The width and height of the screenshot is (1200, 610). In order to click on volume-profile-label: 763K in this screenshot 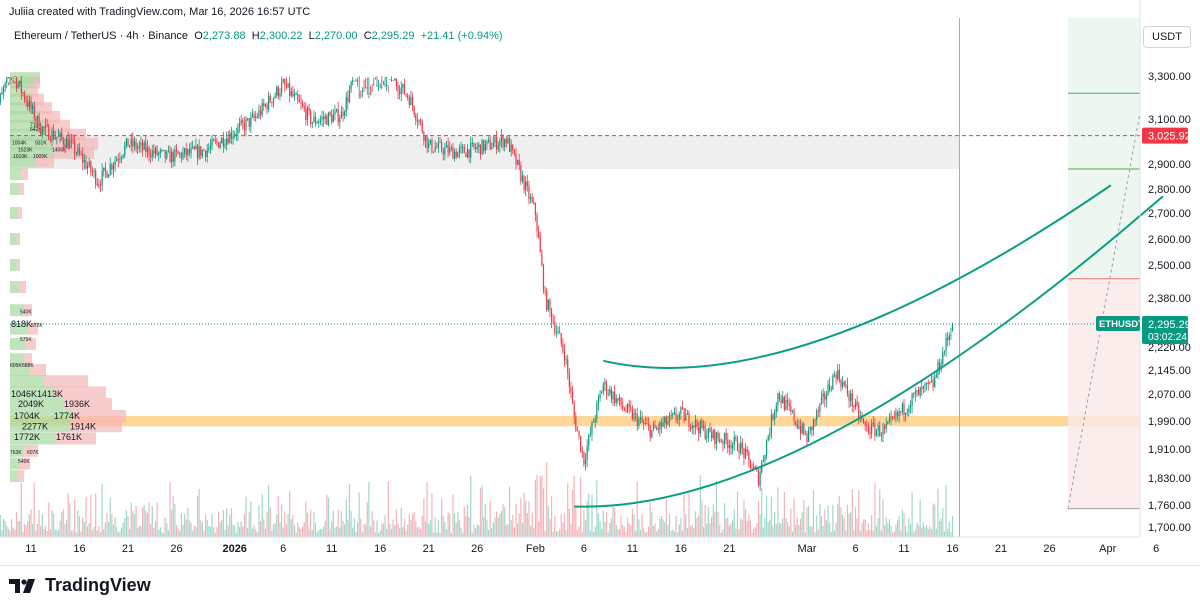, I will do `click(16, 453)`.